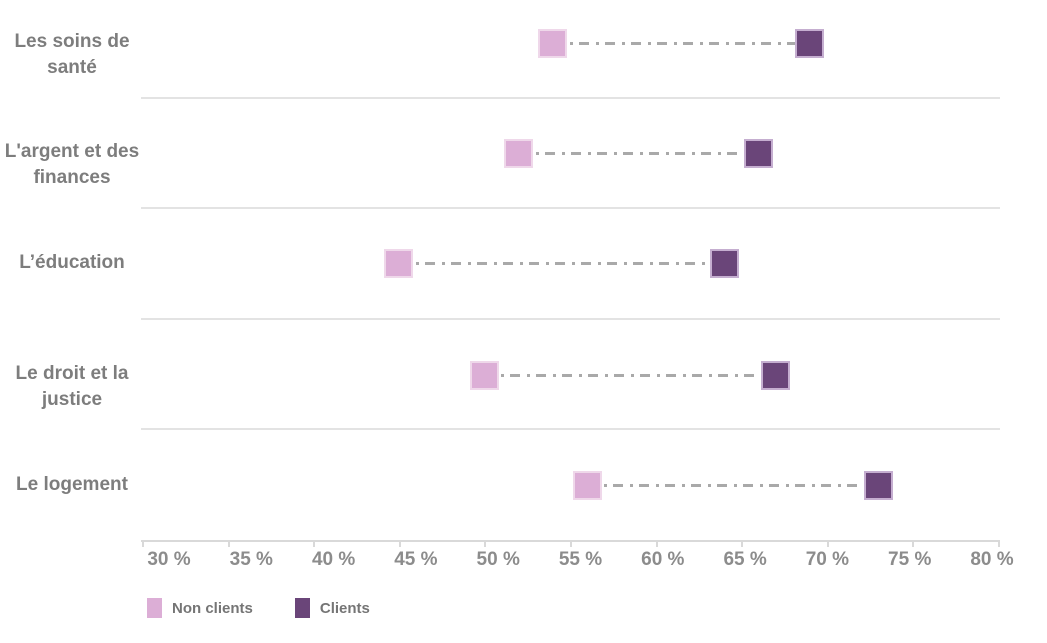 This screenshot has height=643, width=1047. What do you see at coordinates (910, 559) in the screenshot?
I see `x-axis-tick-label: 75 %` at bounding box center [910, 559].